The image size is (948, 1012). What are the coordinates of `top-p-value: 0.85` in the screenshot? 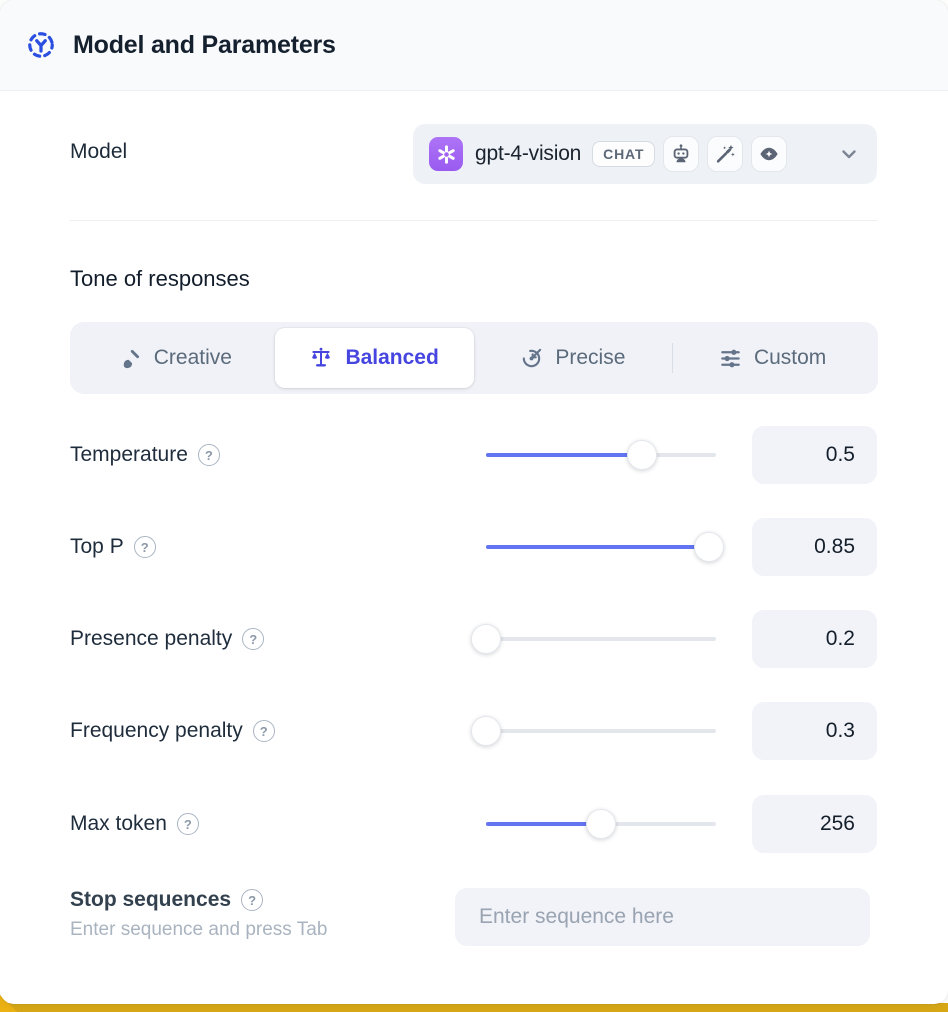 It's located at (814, 547).